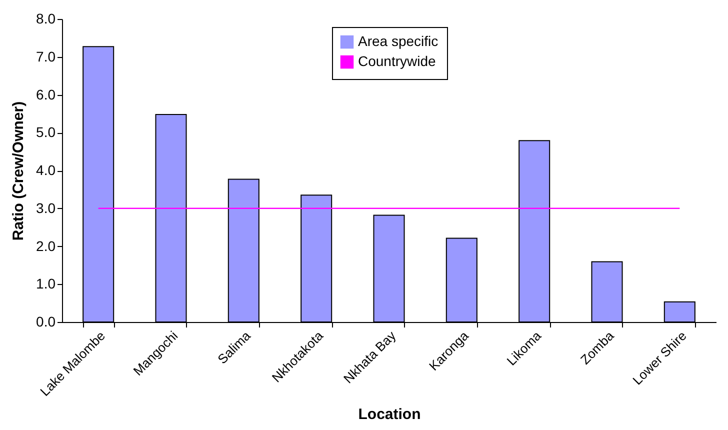  Describe the element at coordinates (46, 170) in the screenshot. I see `y-tick-label: 4.0` at that location.